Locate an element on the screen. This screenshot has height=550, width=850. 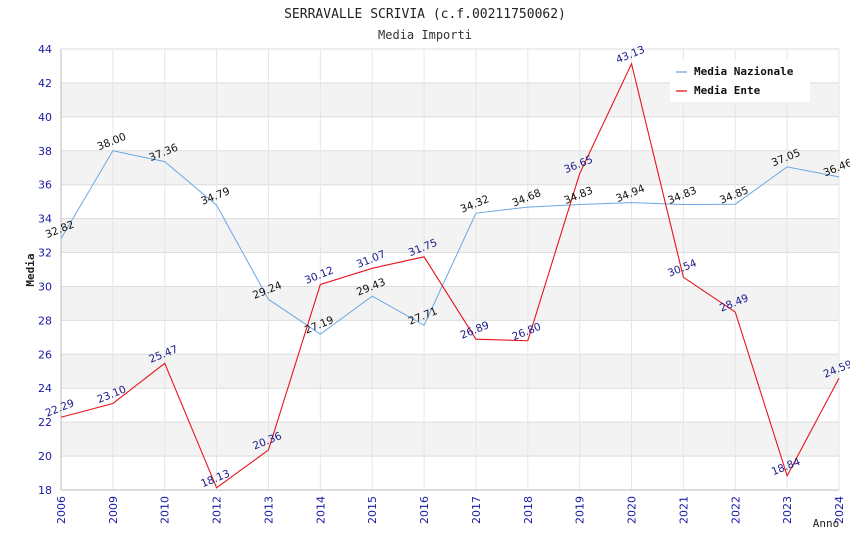
x-tick-label: 2019 is located at coordinates (580, 510).